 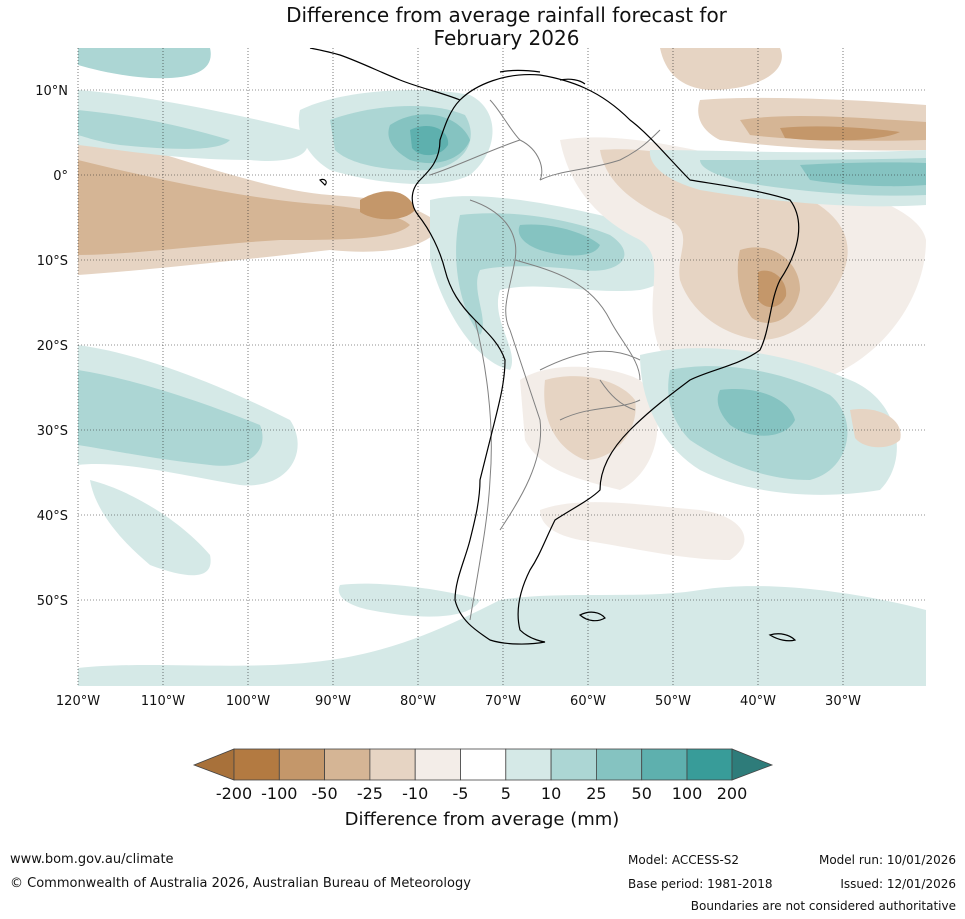 I want to click on wet-top-strip, so click(x=144, y=63).